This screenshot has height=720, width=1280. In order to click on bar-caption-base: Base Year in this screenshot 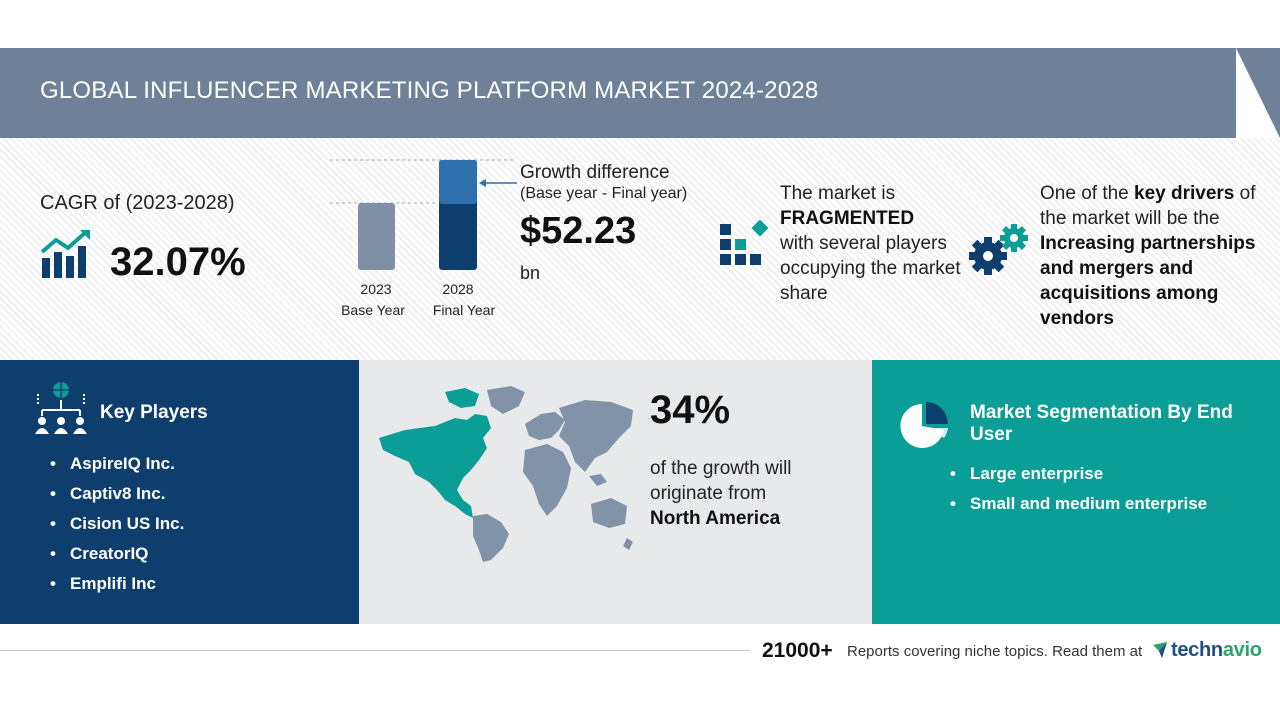, I will do `click(373, 310)`.